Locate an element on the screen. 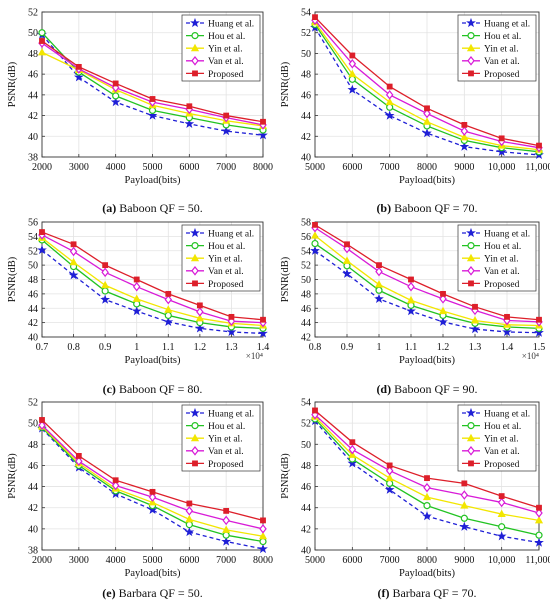  panel-caption: (d) Baboon QF = 90. is located at coordinates (426, 389).